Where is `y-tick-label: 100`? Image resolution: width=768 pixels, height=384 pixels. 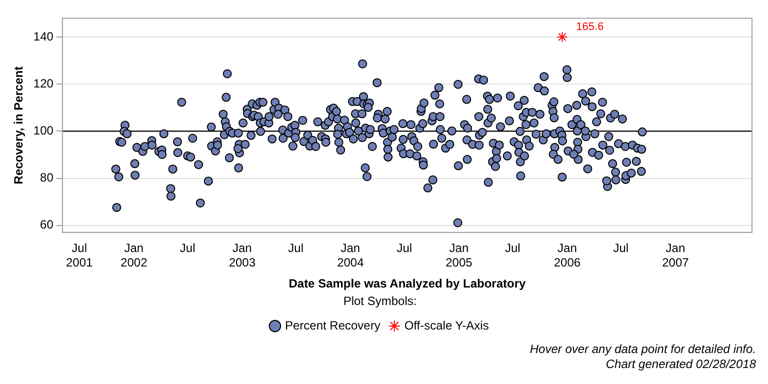 y-tick-label: 100 is located at coordinates (43, 130).